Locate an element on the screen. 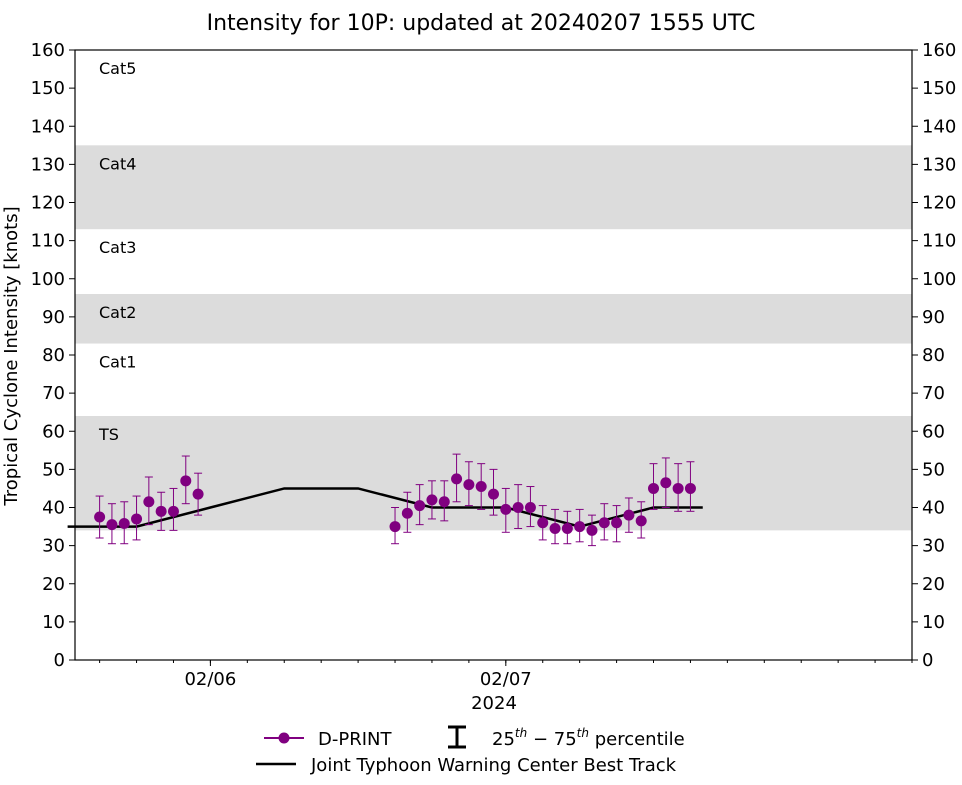 This screenshot has width=962, height=785. legend-percentile-tail: percentile is located at coordinates (637, 739).